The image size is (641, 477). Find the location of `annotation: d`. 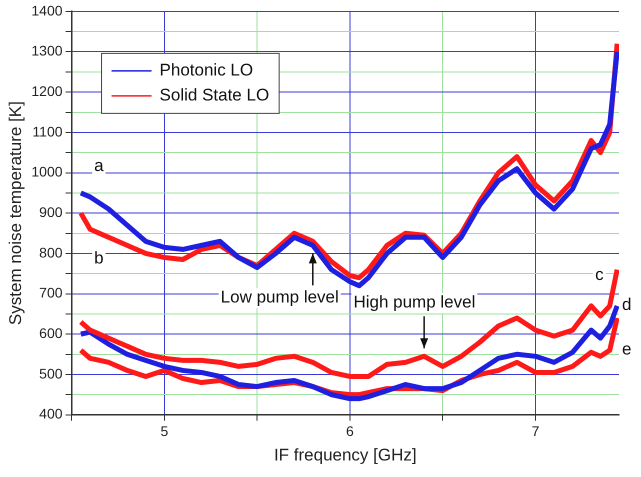

annotation: d is located at coordinates (627, 304).